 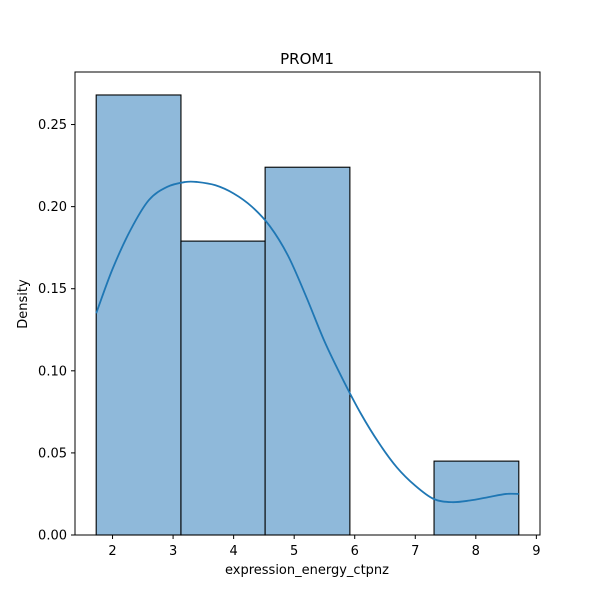 I want to click on x-tick-label: 8, so click(x=476, y=551).